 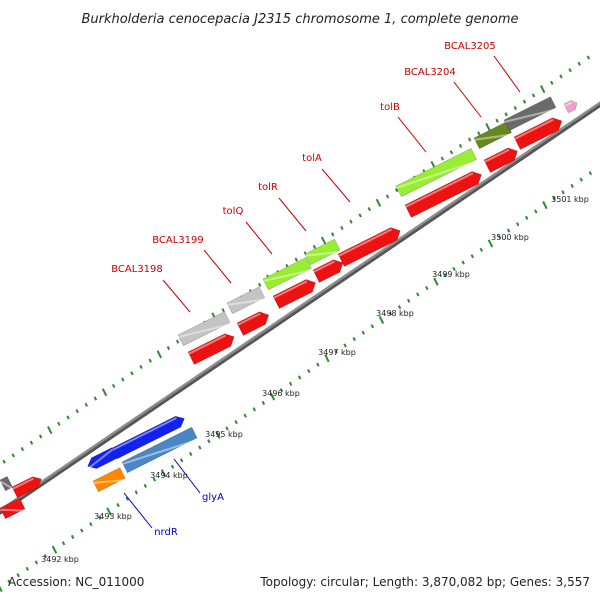 I want to click on scale-label: 3500 kbp, so click(x=510, y=237).